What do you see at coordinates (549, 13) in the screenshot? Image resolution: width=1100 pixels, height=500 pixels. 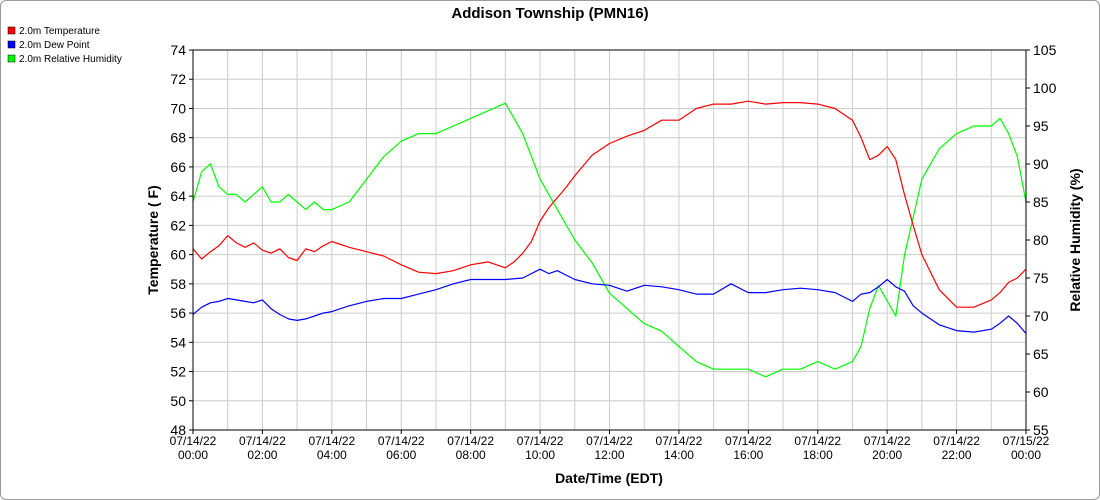 I see `chart-title: Addison Township (PMN16)` at bounding box center [549, 13].